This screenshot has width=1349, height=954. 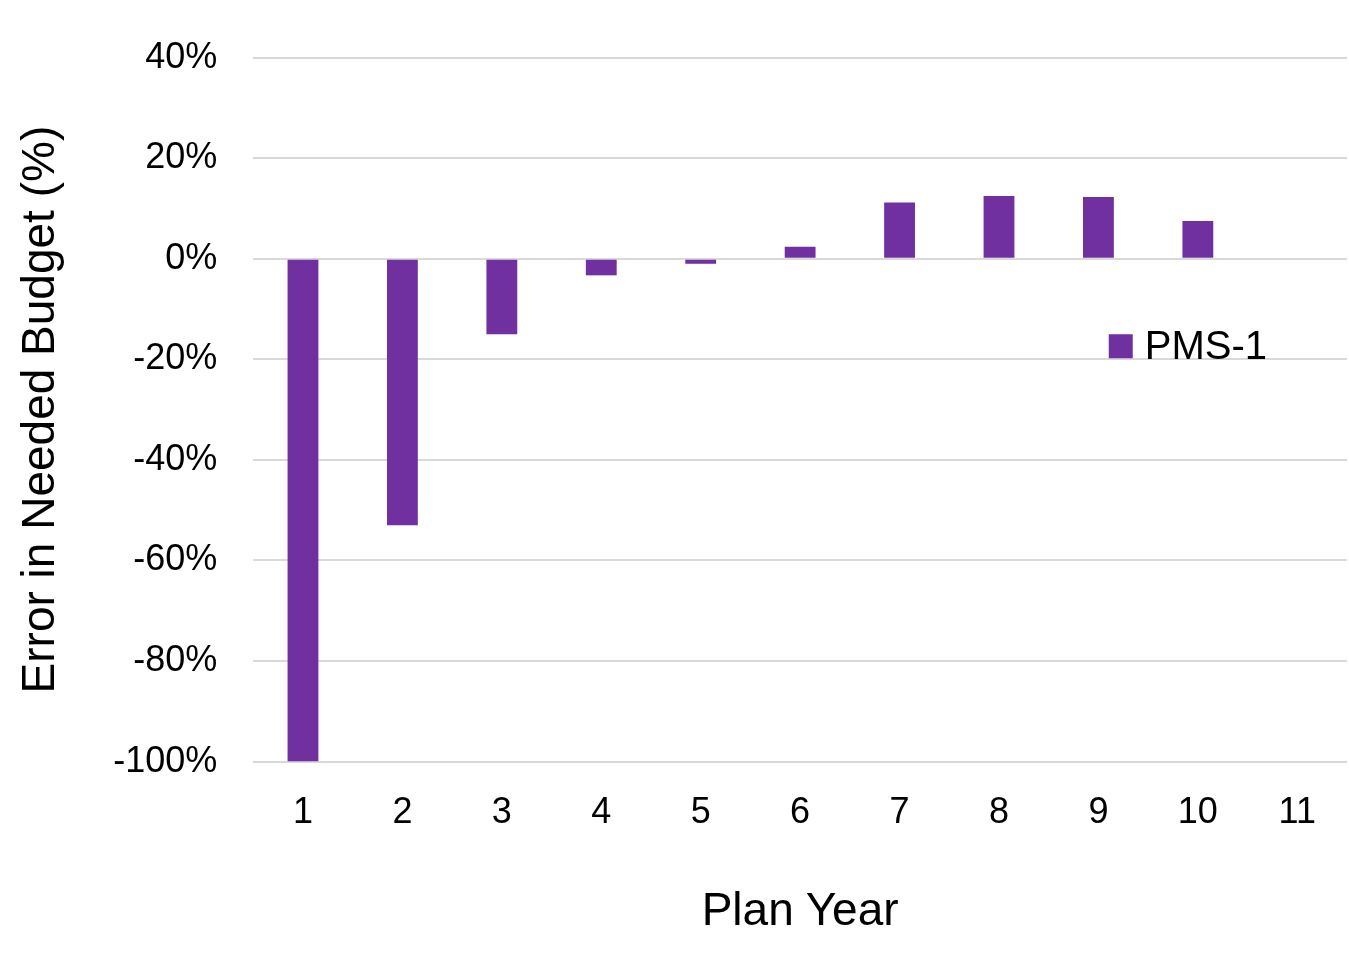 I want to click on x-tick-label: 4, so click(x=601, y=811).